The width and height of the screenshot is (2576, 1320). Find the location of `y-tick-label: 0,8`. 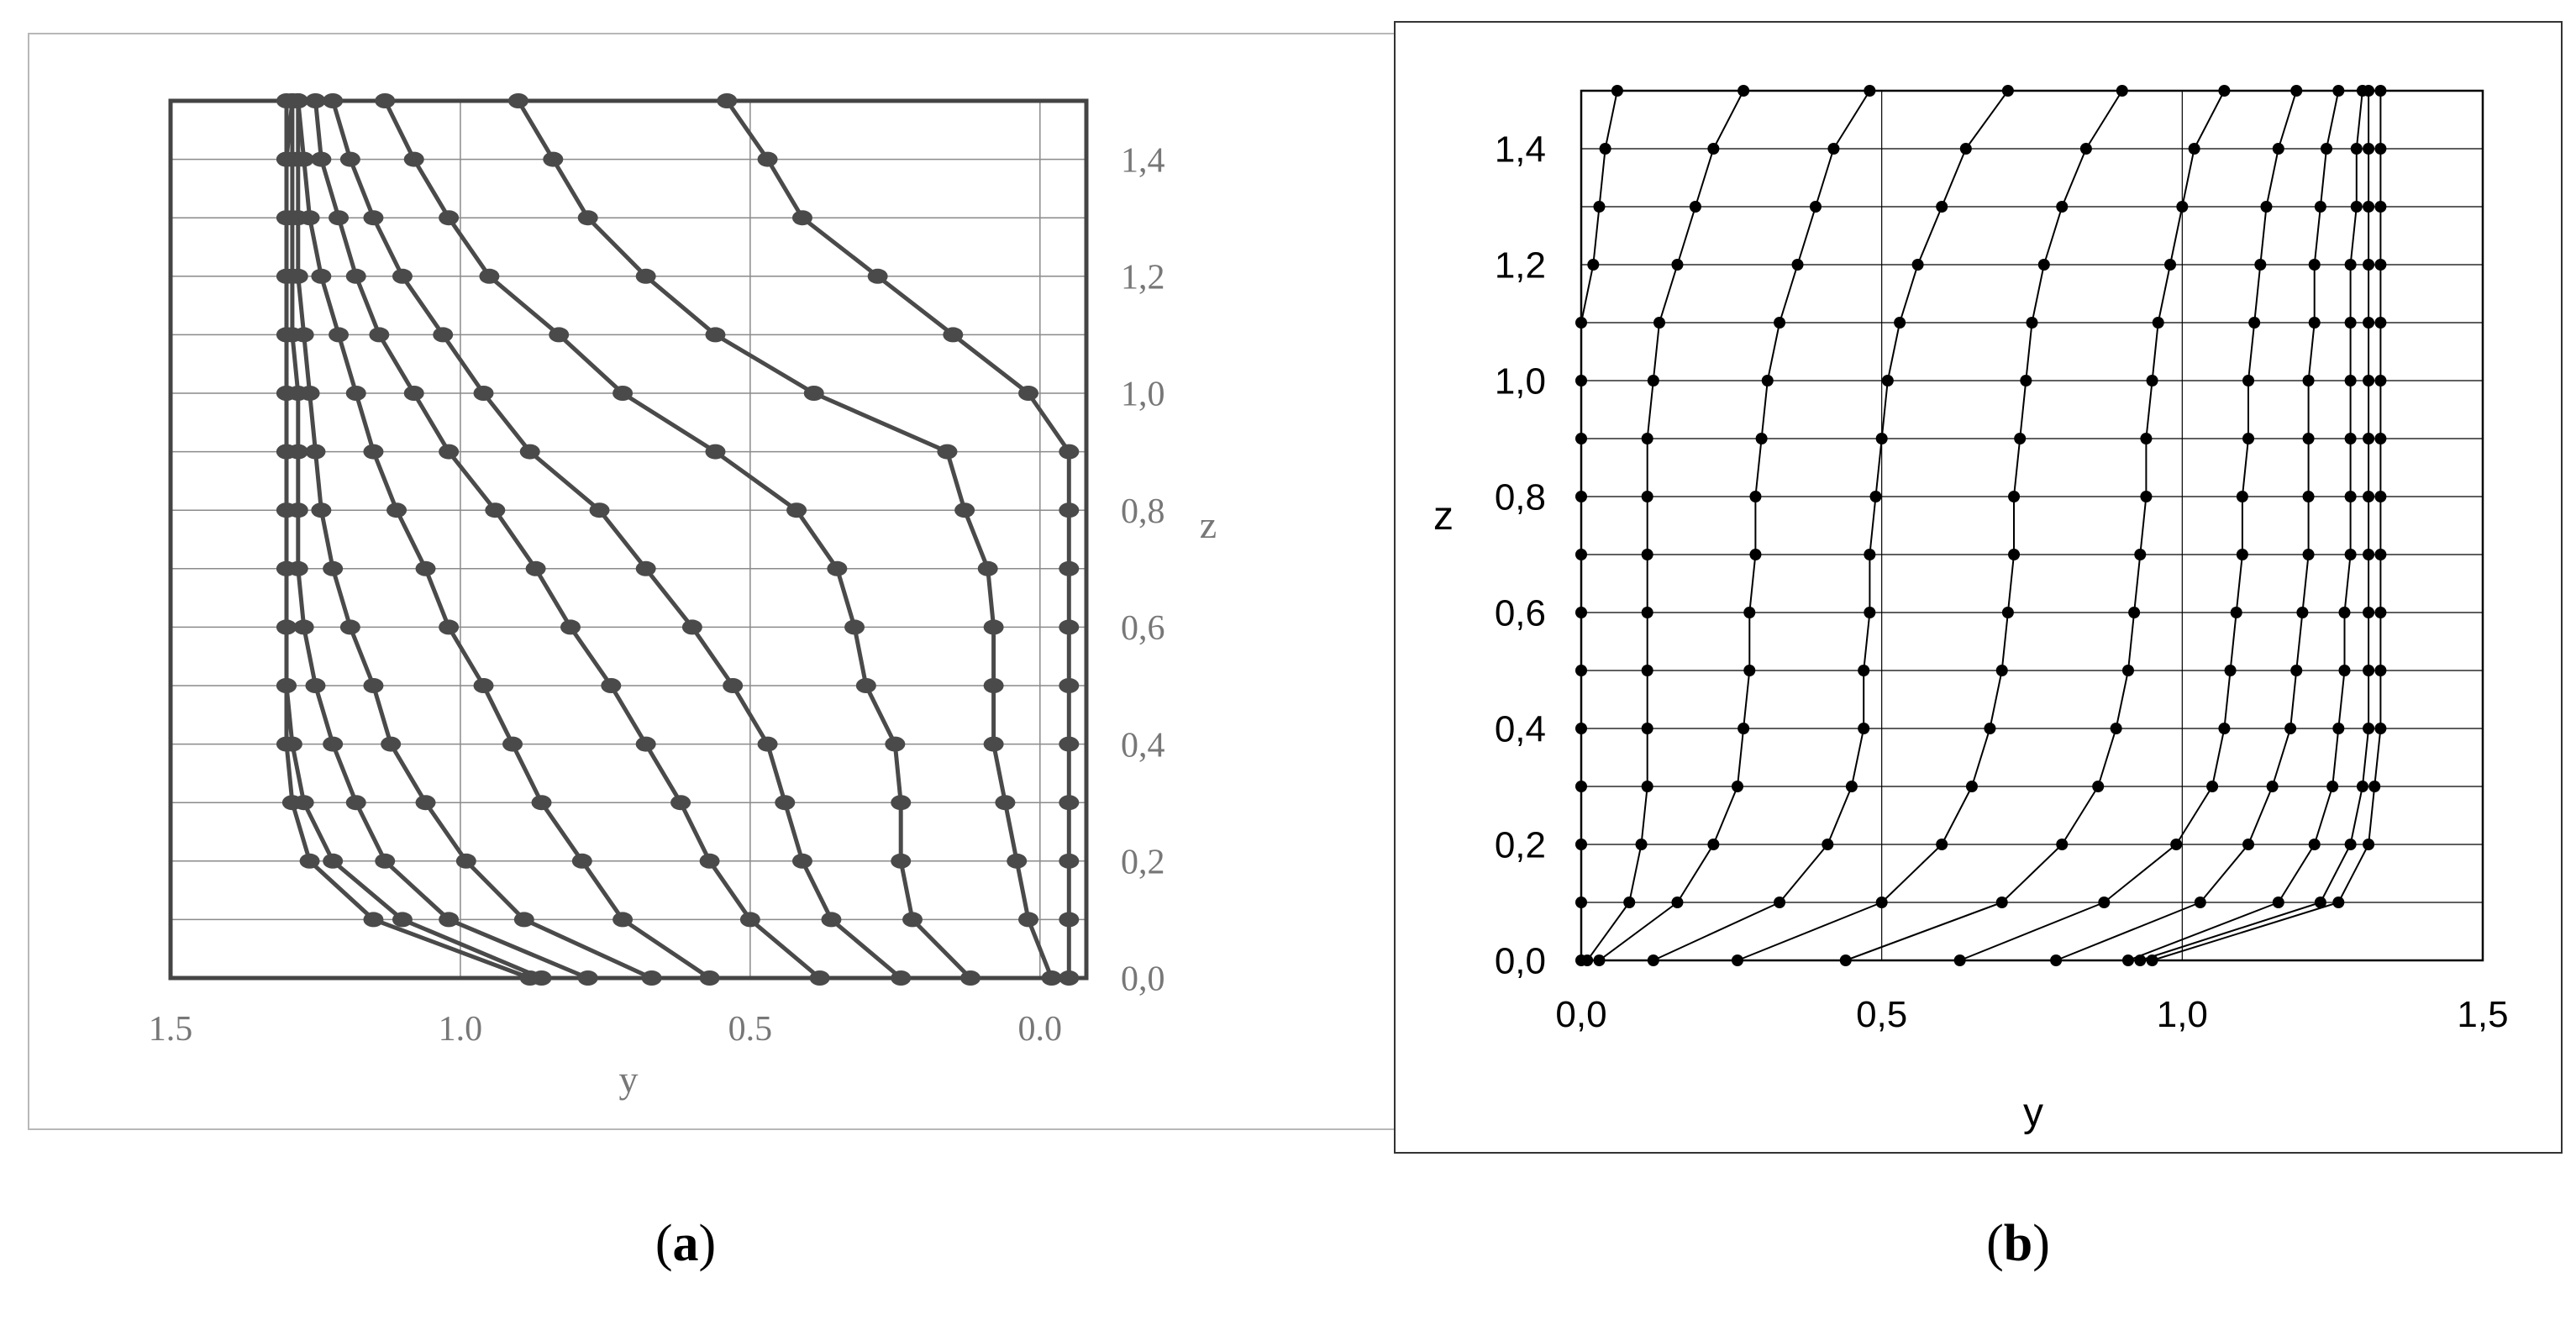

y-tick-label: 0,8 is located at coordinates (1520, 497).